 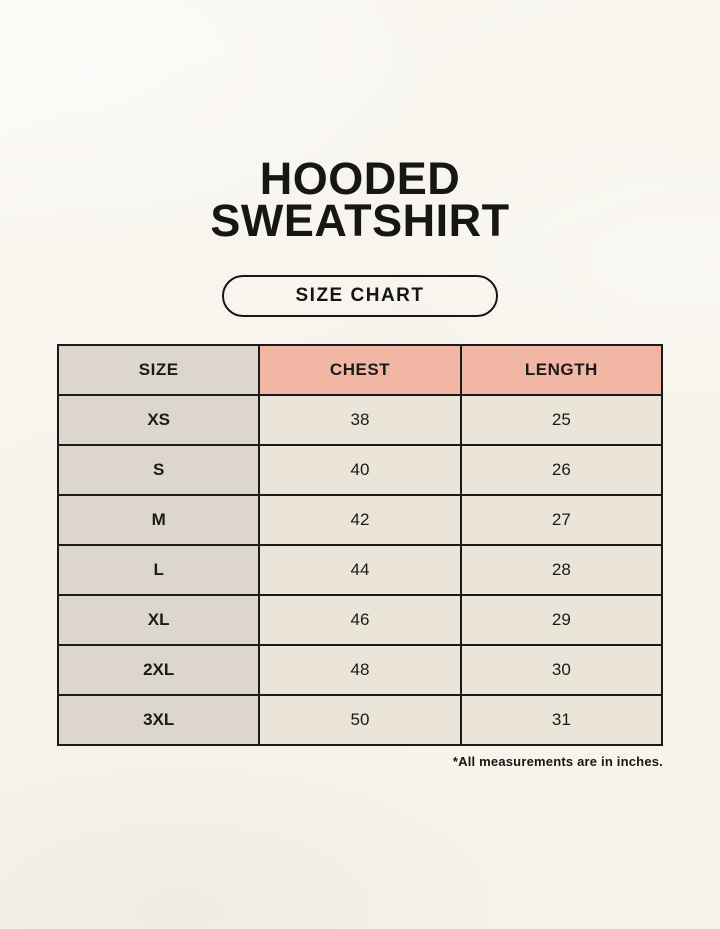 What do you see at coordinates (561, 620) in the screenshot?
I see `length-value: 29` at bounding box center [561, 620].